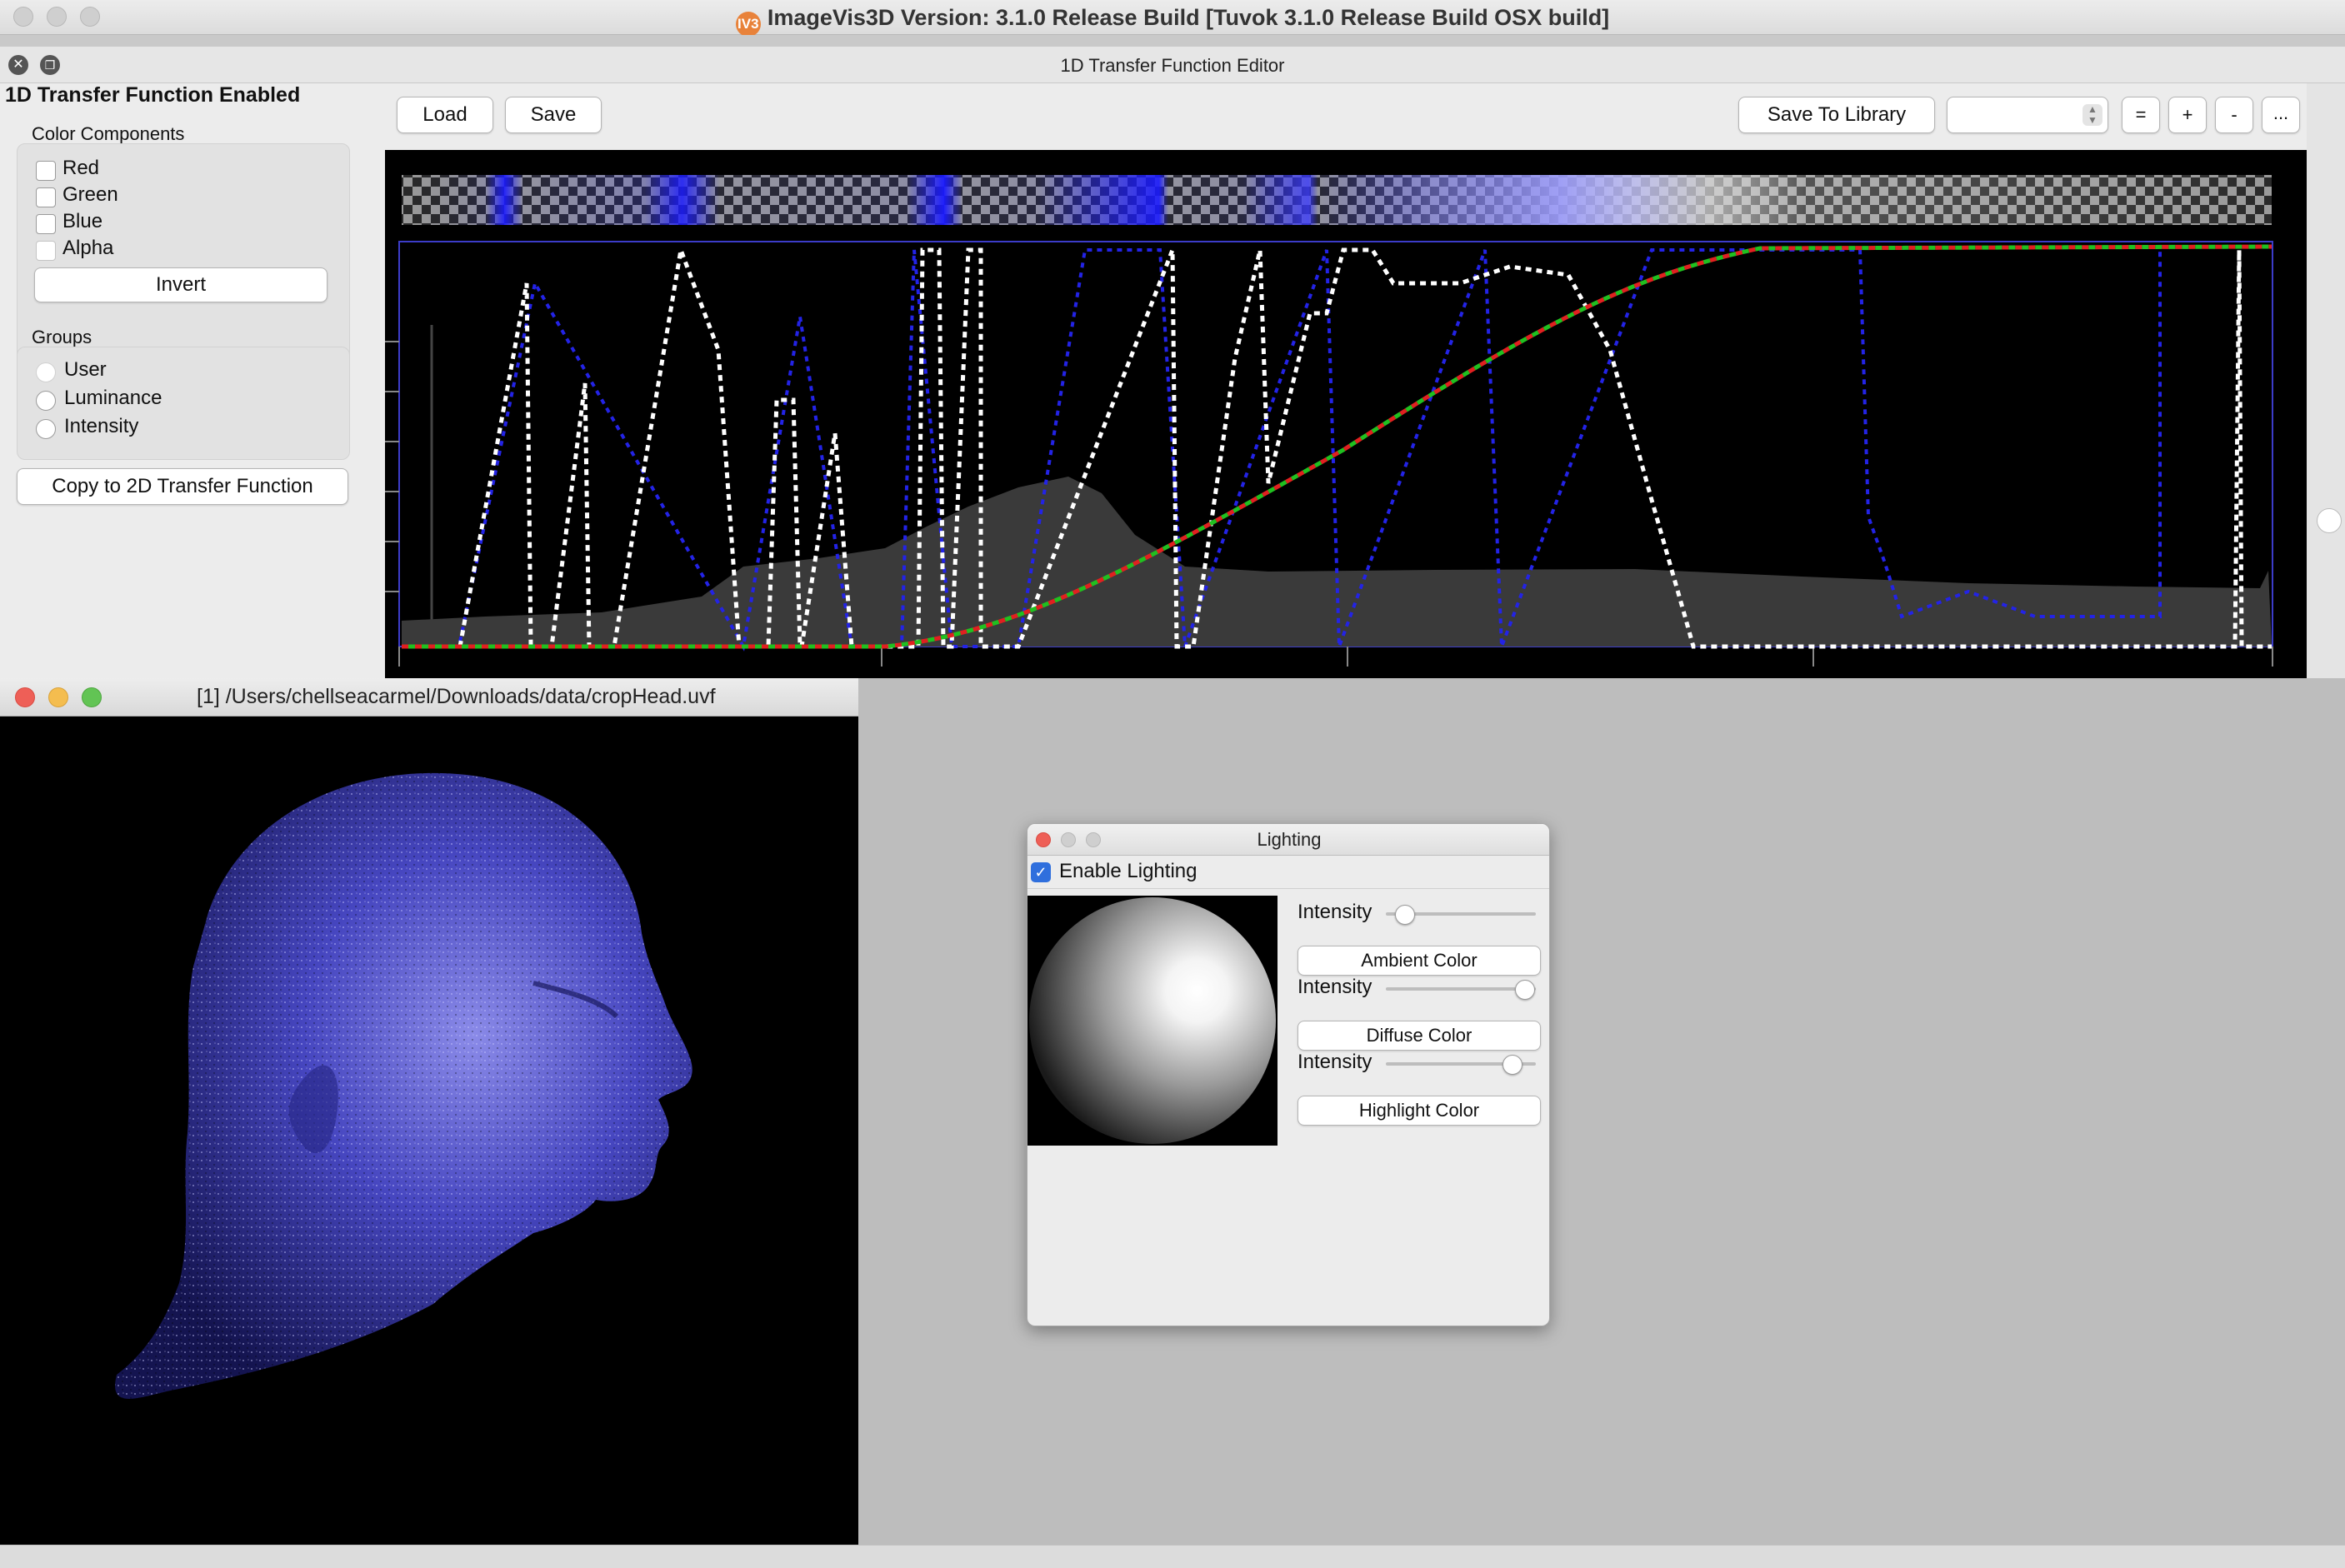 Image resolution: width=2345 pixels, height=1568 pixels. I want to click on ambient-color-button: Ambient Color, so click(1419, 961).